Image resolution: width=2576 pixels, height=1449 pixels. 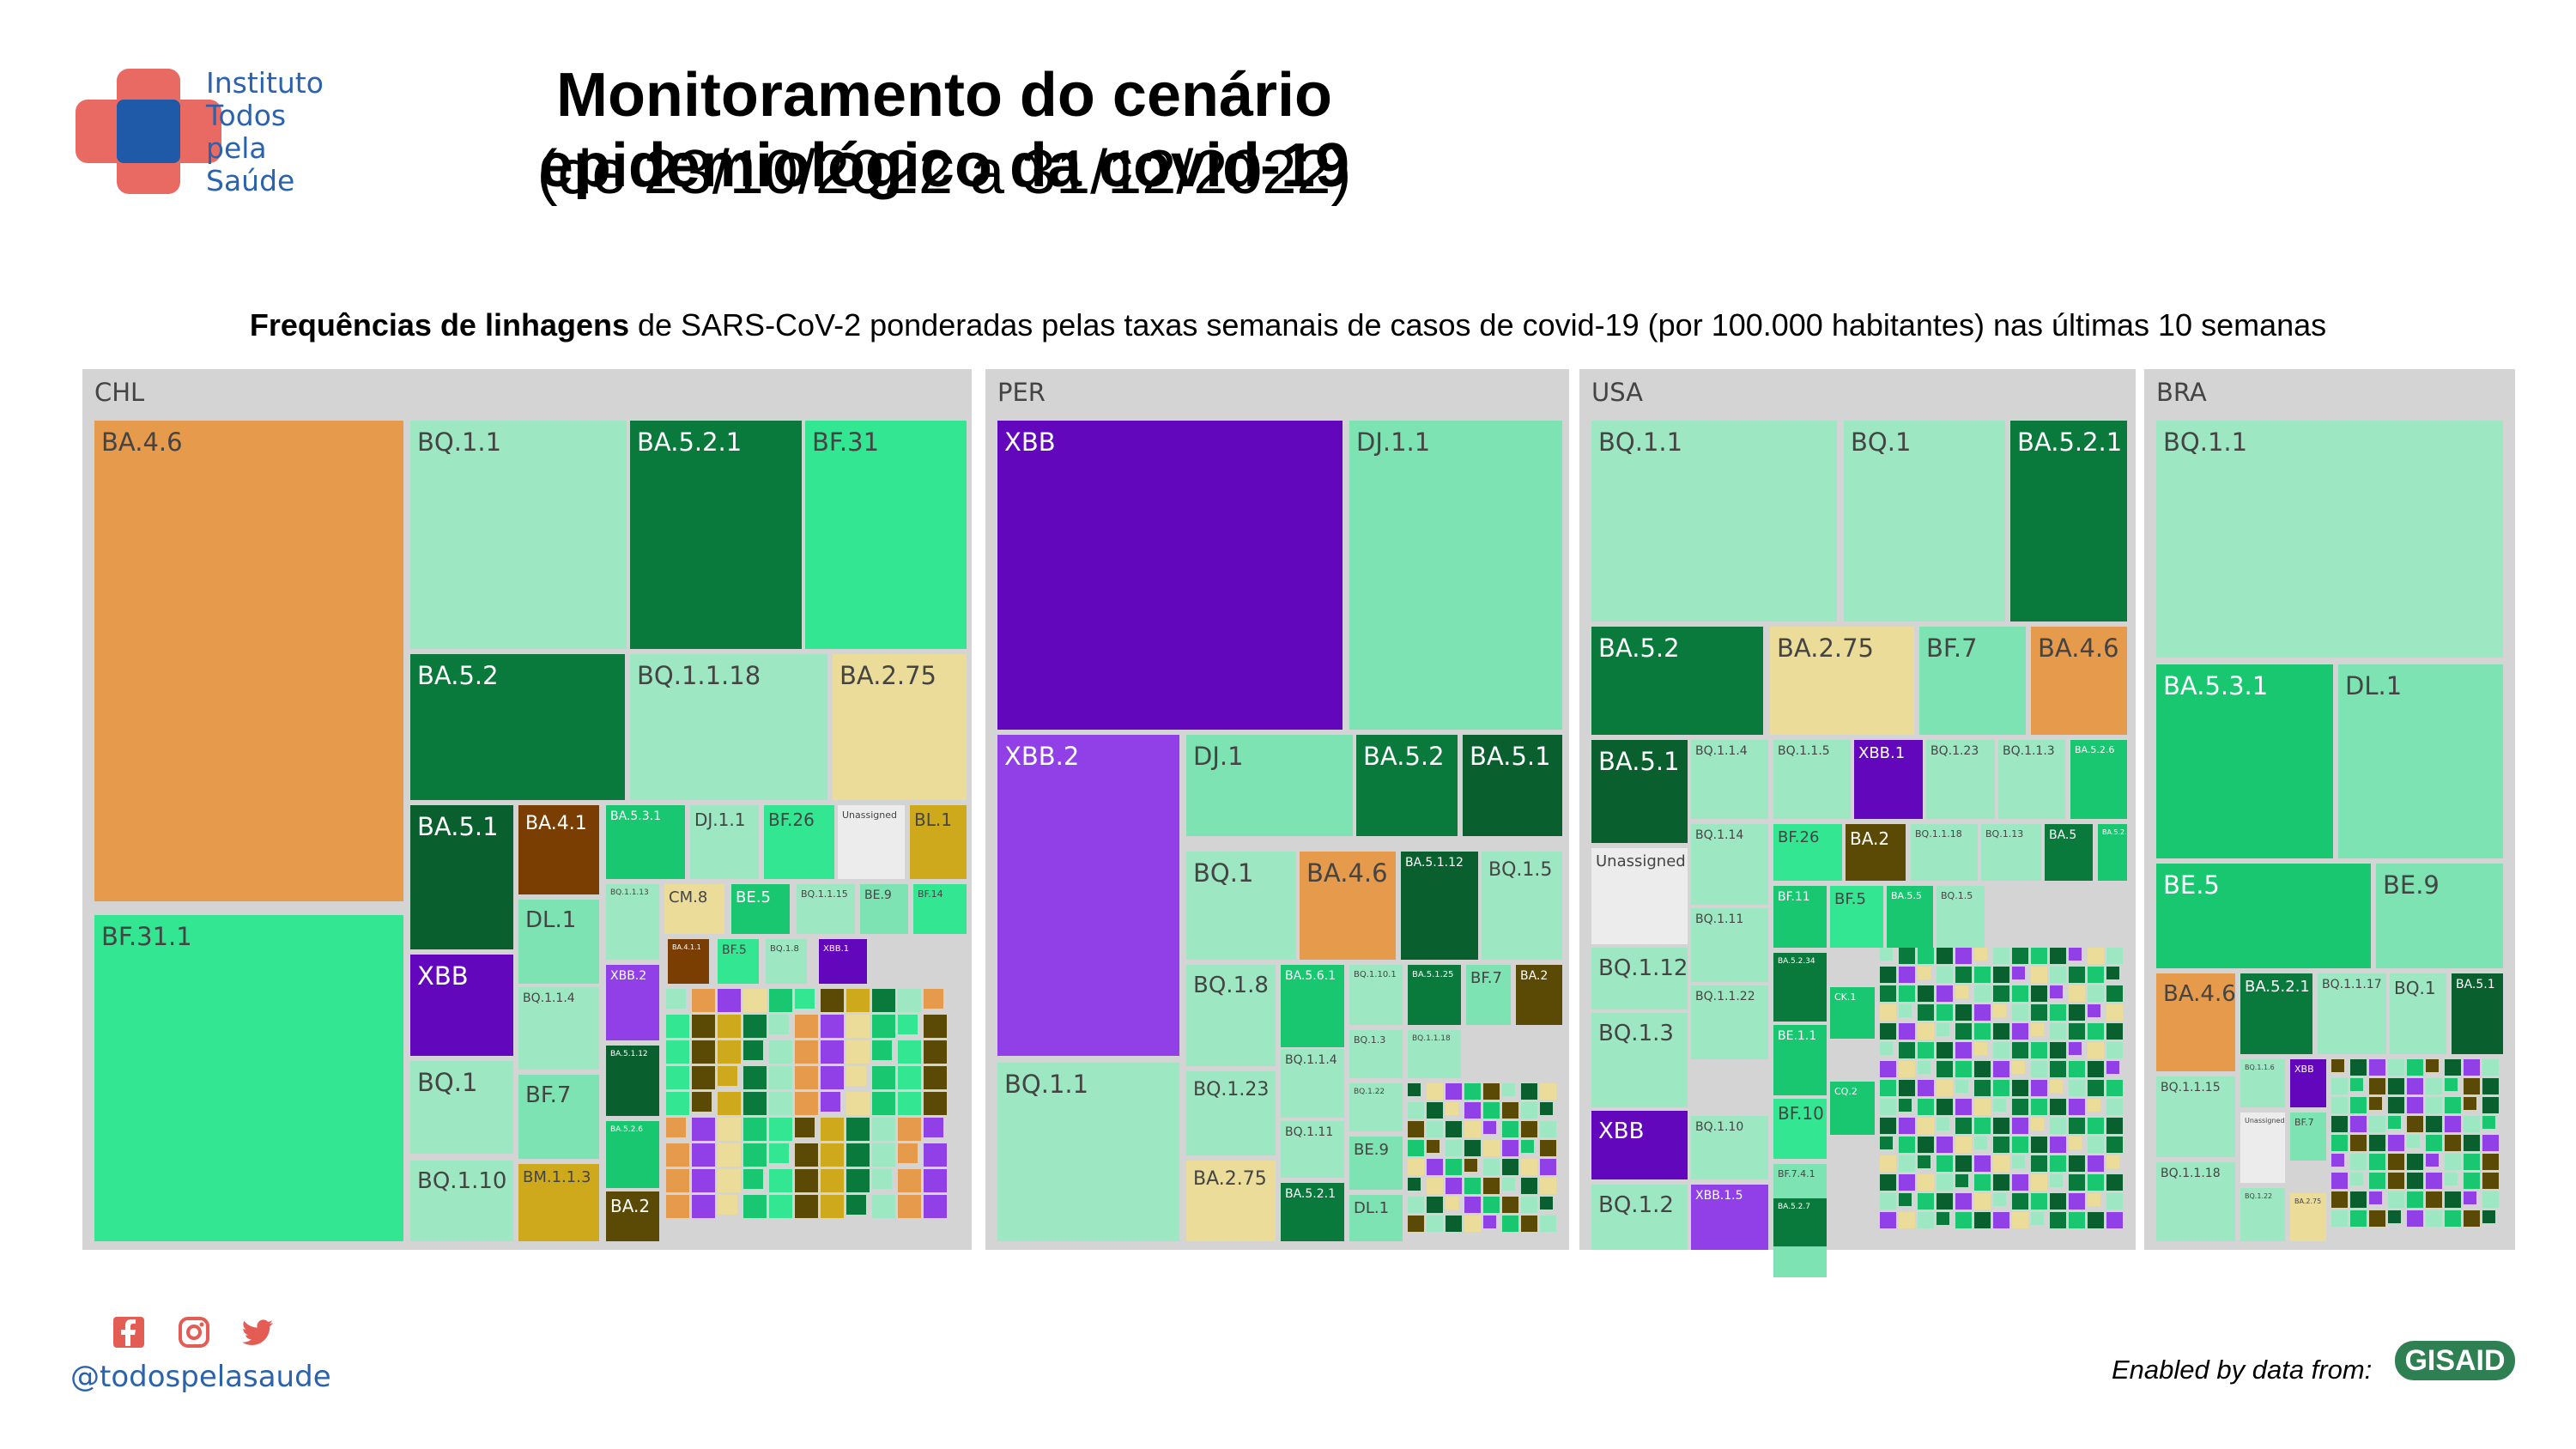 I want to click on treemap-cell: XBB.1.5, so click(x=1729, y=1217).